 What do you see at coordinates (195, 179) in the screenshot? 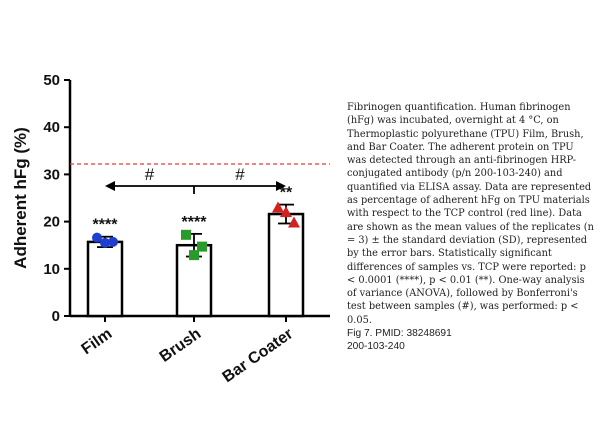
I see `comparison-layer: # #` at bounding box center [195, 179].